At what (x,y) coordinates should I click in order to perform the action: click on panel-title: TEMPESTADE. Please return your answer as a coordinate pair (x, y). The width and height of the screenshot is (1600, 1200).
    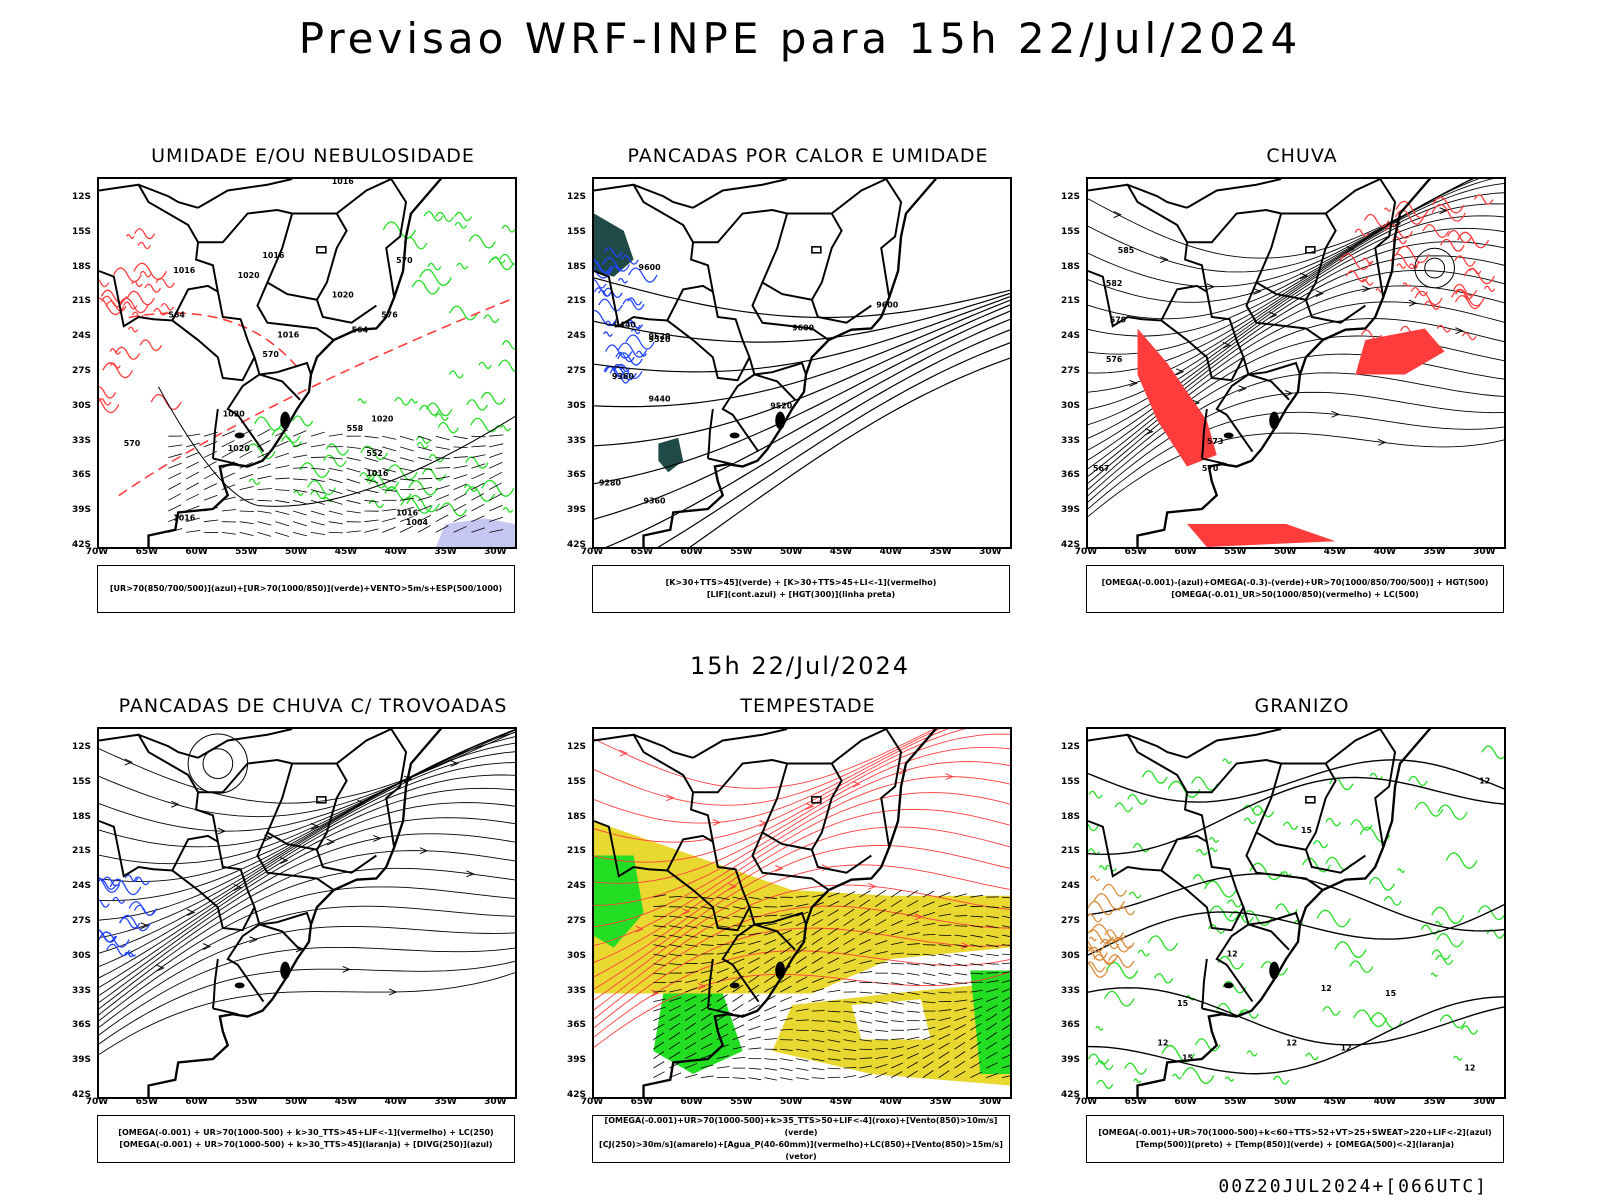
    Looking at the image, I should click on (808, 706).